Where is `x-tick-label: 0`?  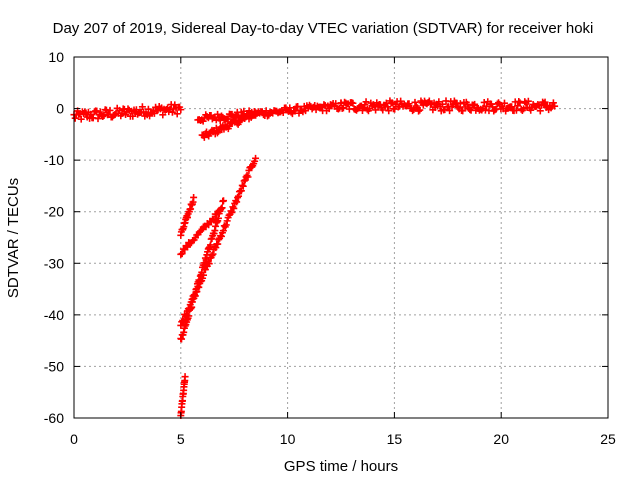 x-tick-label: 0 is located at coordinates (74, 439).